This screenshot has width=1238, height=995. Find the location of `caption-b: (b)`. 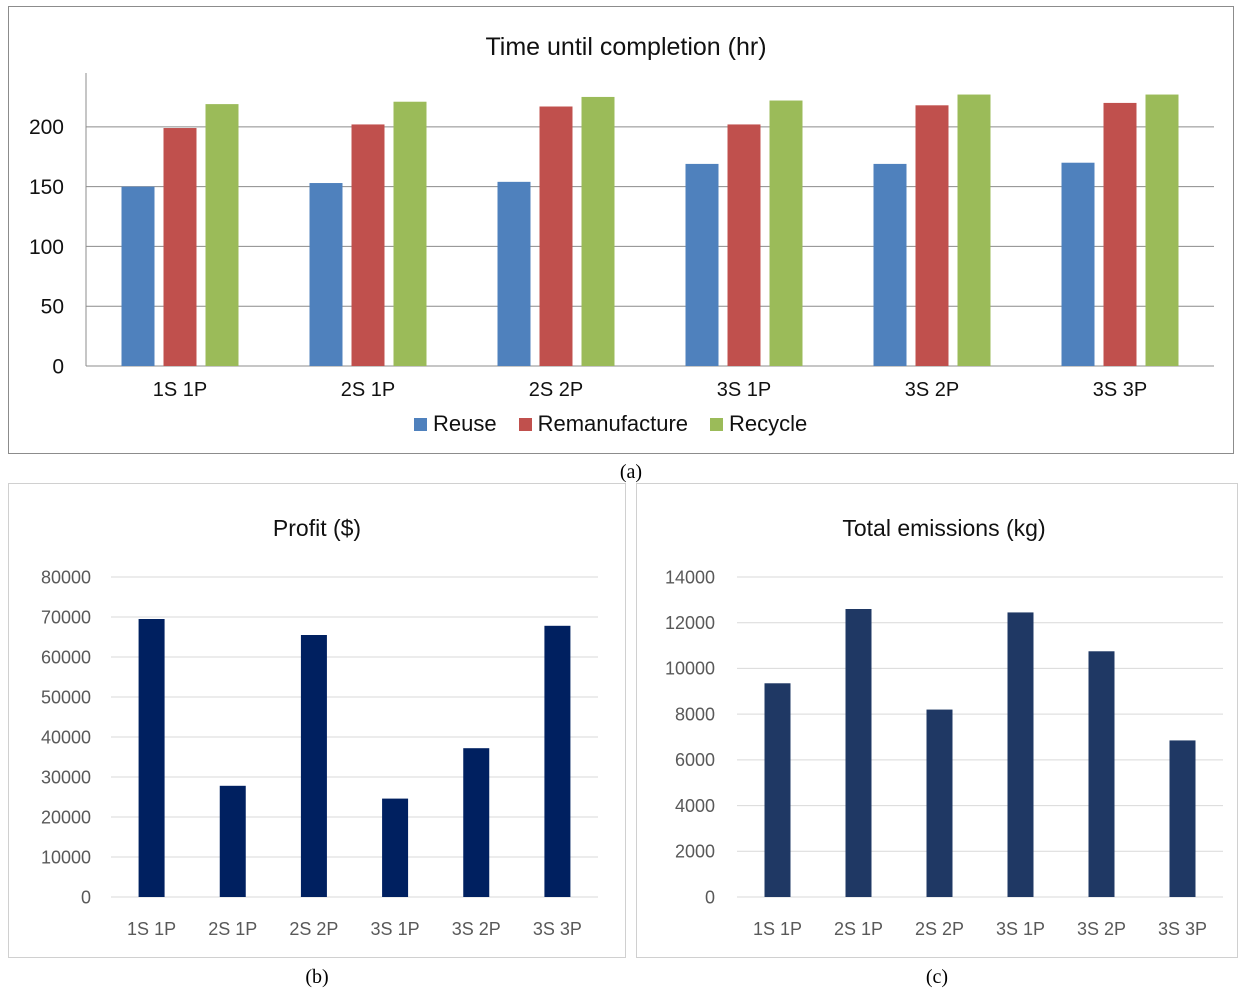

caption-b: (b) is located at coordinates (317, 977).